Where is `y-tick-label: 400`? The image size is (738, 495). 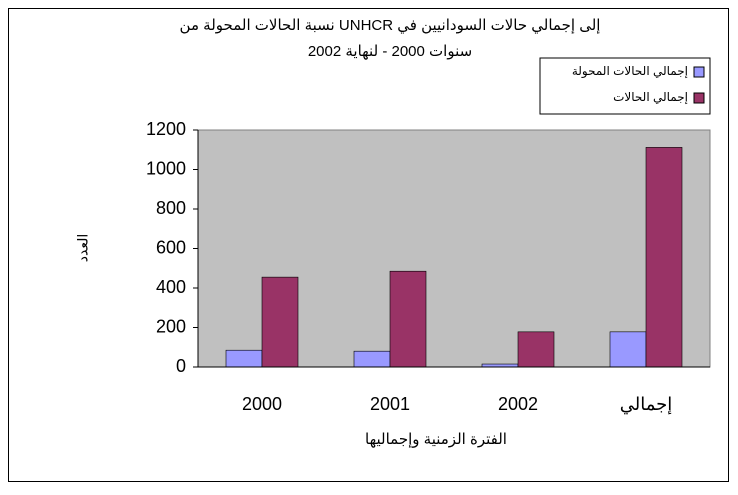 y-tick-label: 400 is located at coordinates (171, 287).